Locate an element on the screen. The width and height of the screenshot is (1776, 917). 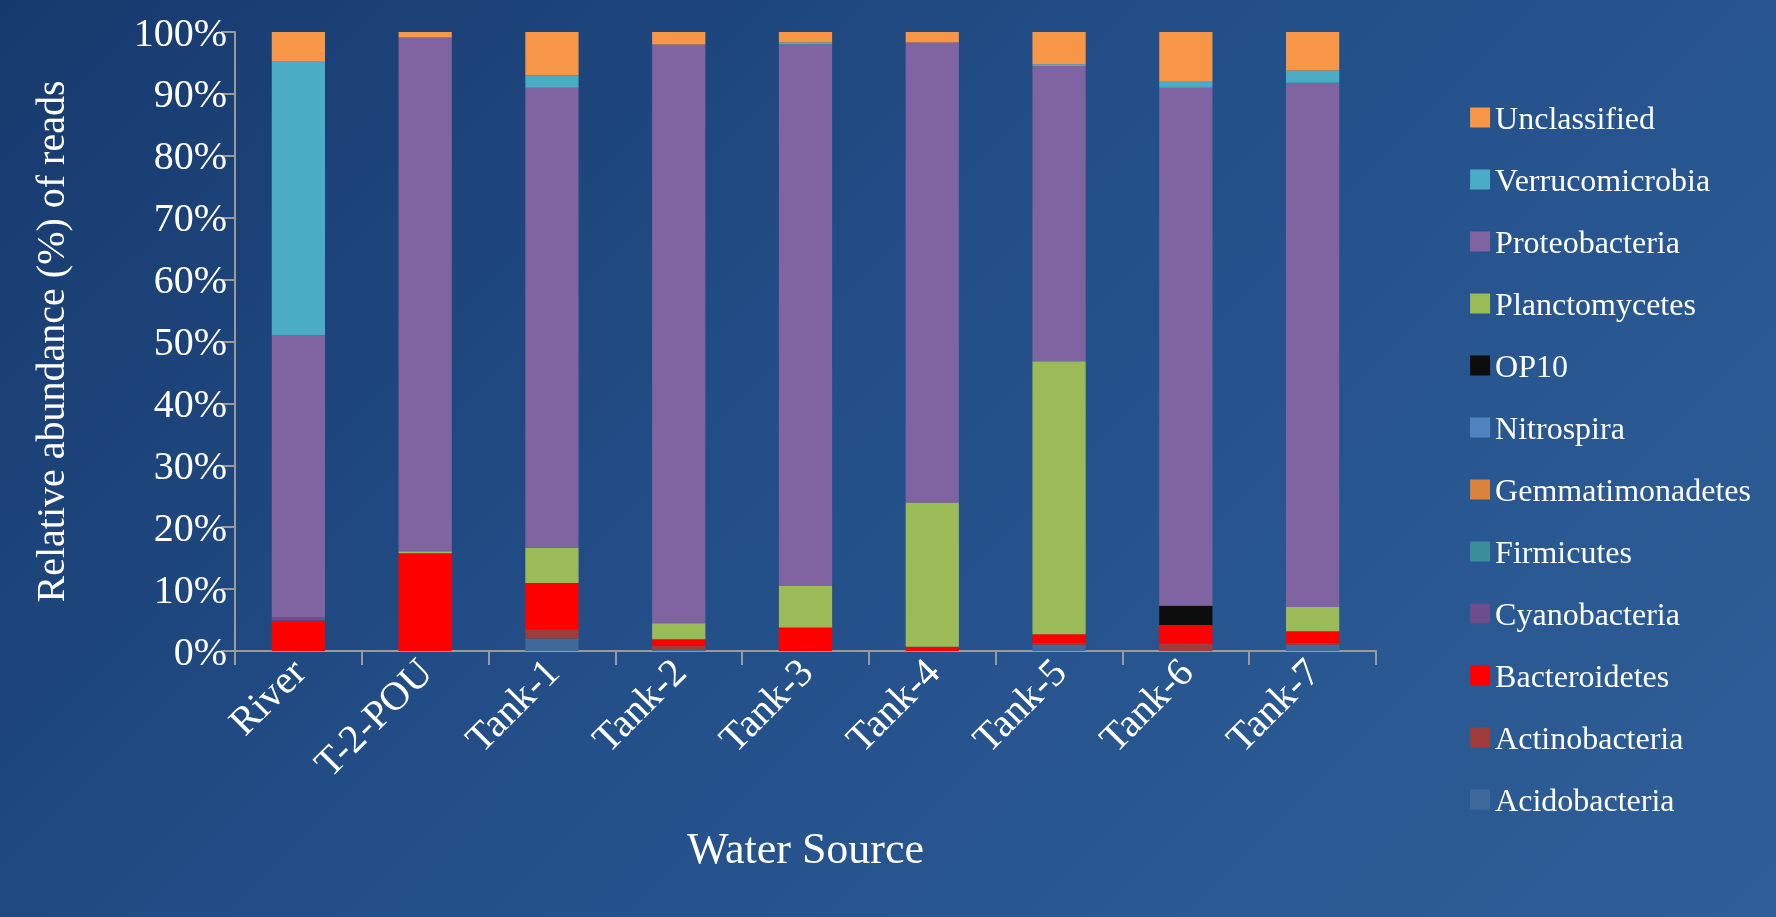
legend-label: Planctomycetes is located at coordinates (1595, 303).